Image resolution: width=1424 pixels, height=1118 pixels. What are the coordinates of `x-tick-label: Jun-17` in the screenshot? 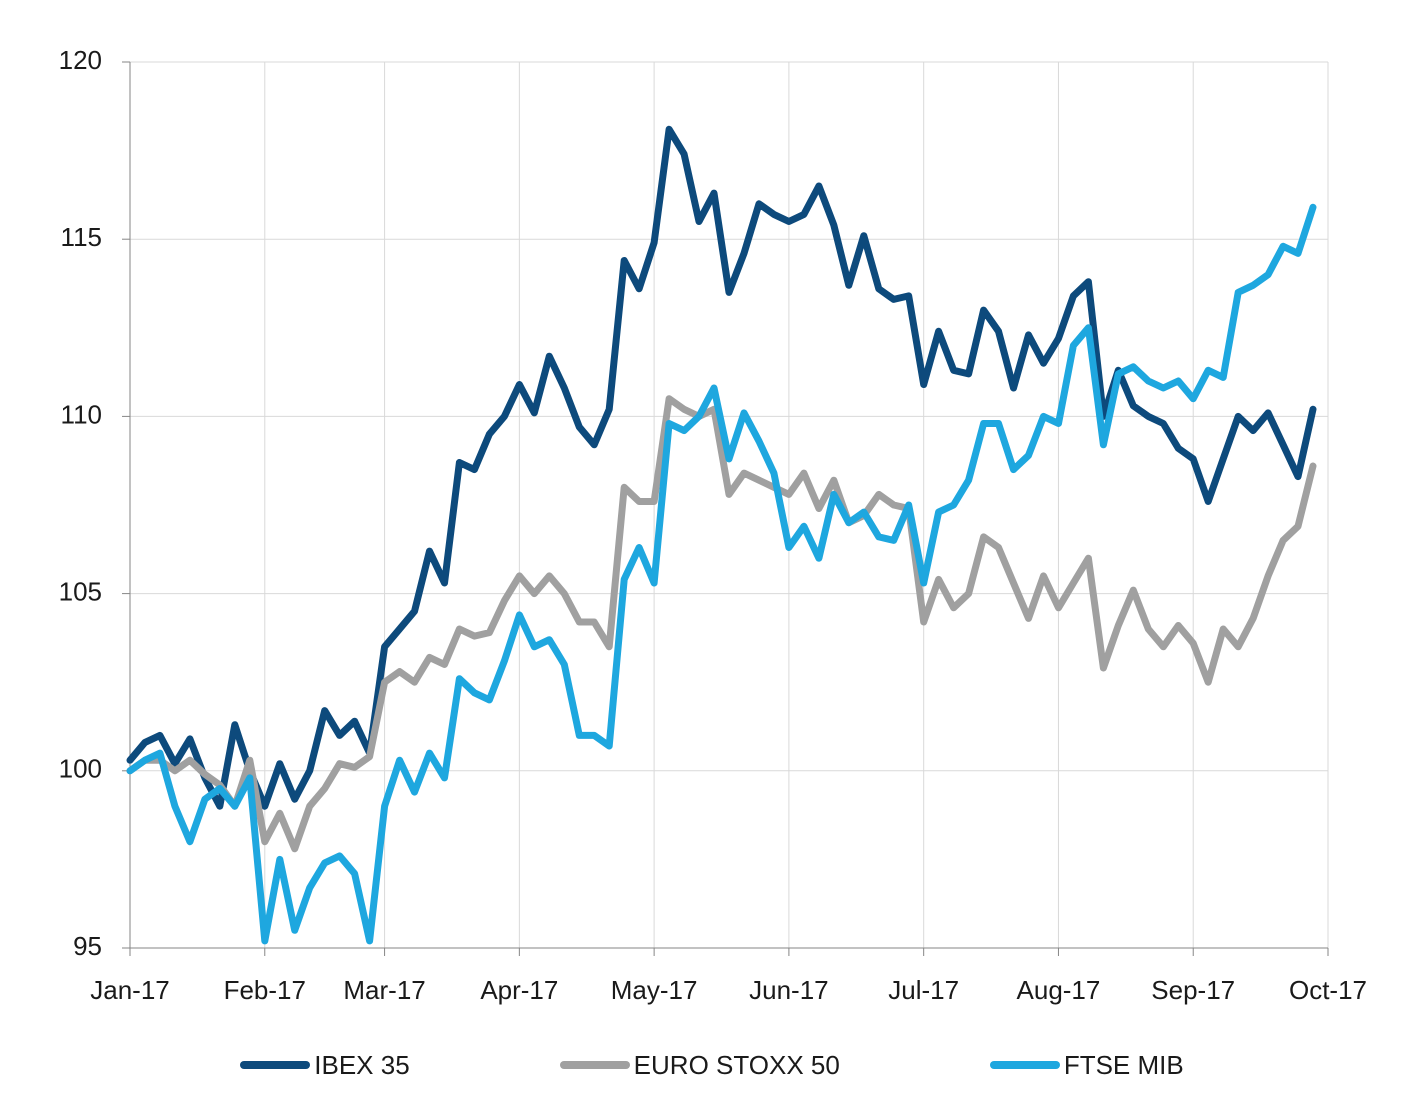 It's located at (789, 990).